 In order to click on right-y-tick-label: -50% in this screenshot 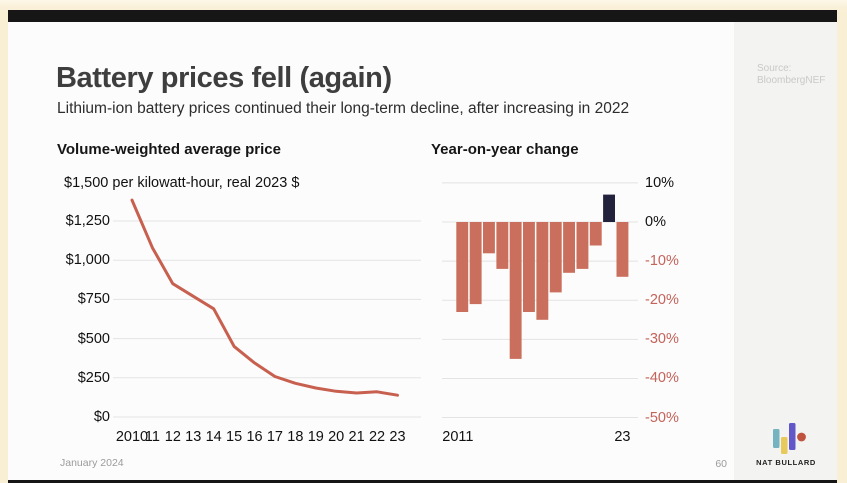, I will do `click(662, 417)`.